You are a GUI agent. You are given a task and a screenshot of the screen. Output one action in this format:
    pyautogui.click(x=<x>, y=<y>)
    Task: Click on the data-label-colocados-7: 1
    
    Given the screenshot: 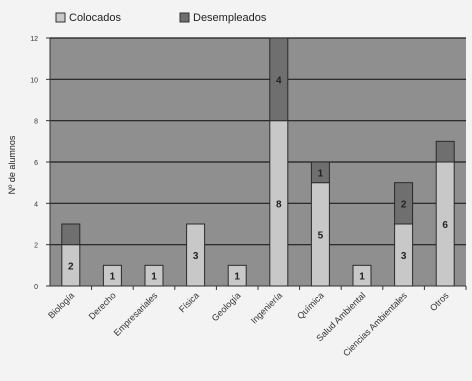 What is the action you would take?
    pyautogui.click(x=362, y=277)
    